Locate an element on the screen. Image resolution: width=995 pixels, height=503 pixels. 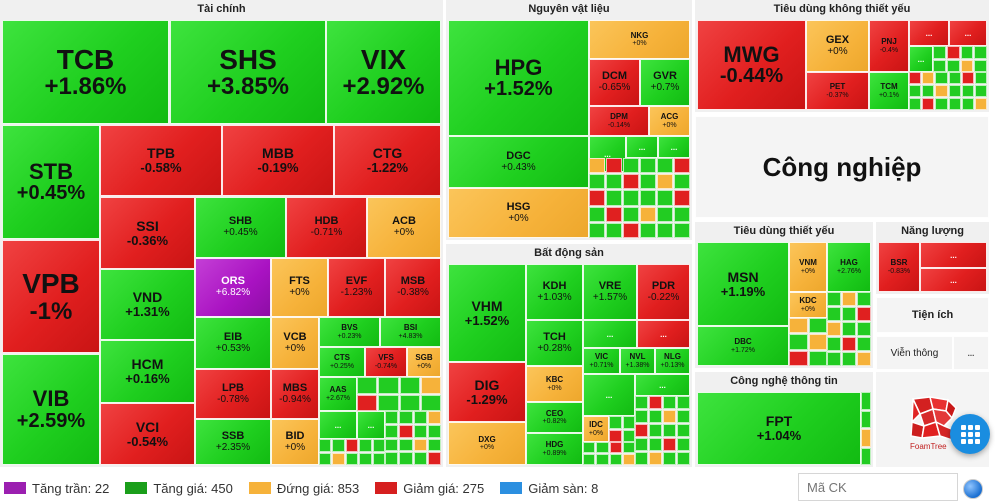
industrial-sector-panel: Công nghiệp is located at coordinates (842, 167).